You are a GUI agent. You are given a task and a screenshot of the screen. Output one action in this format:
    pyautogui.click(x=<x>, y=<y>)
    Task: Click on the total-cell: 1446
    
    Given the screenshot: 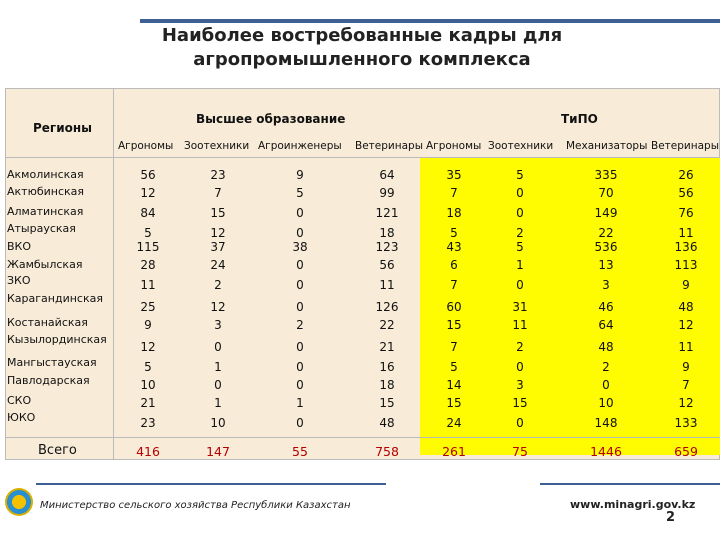 What is the action you would take?
    pyautogui.click(x=606, y=451)
    